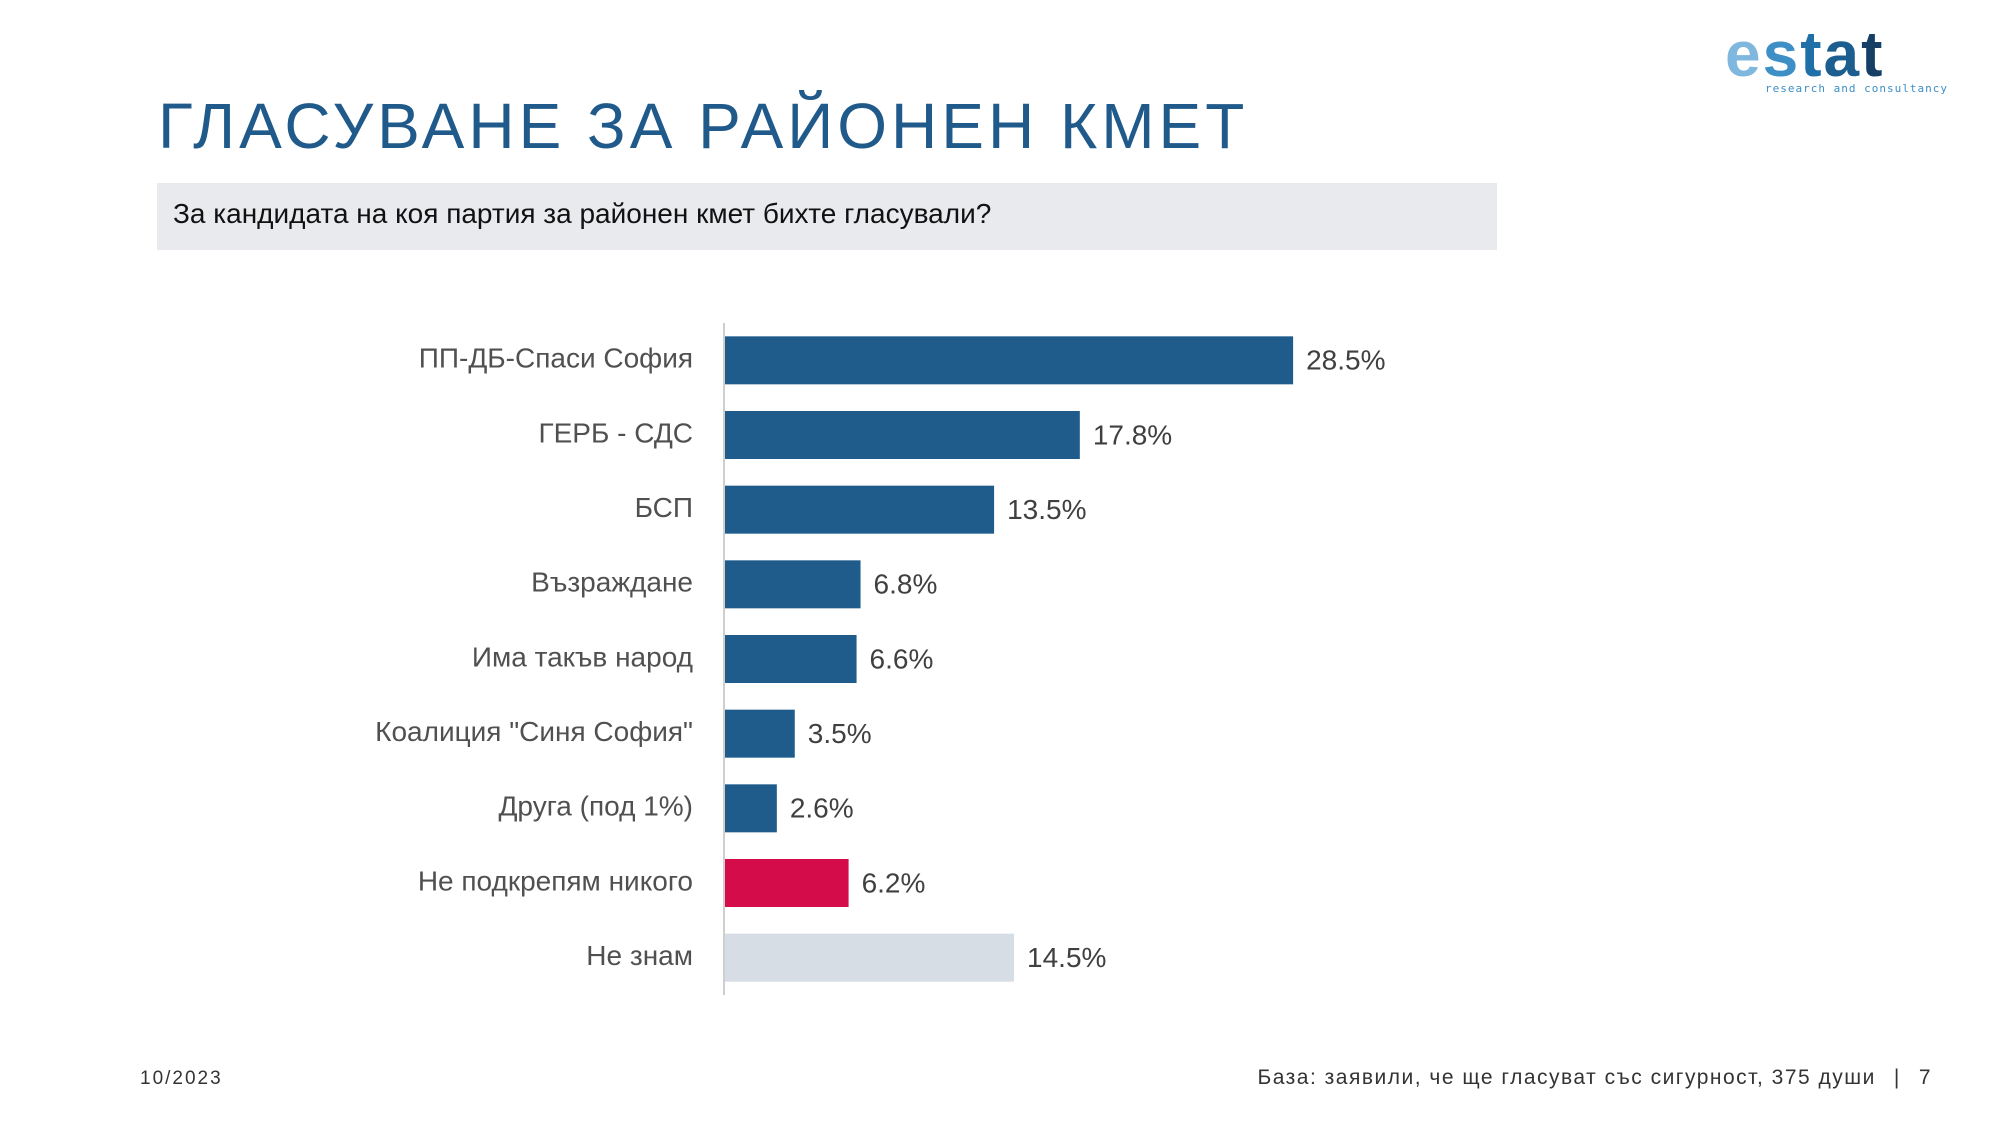 The height and width of the screenshot is (1125, 2000). Describe the element at coordinates (595, 806) in the screenshot. I see `category-label: Друга (под 1%)` at that location.